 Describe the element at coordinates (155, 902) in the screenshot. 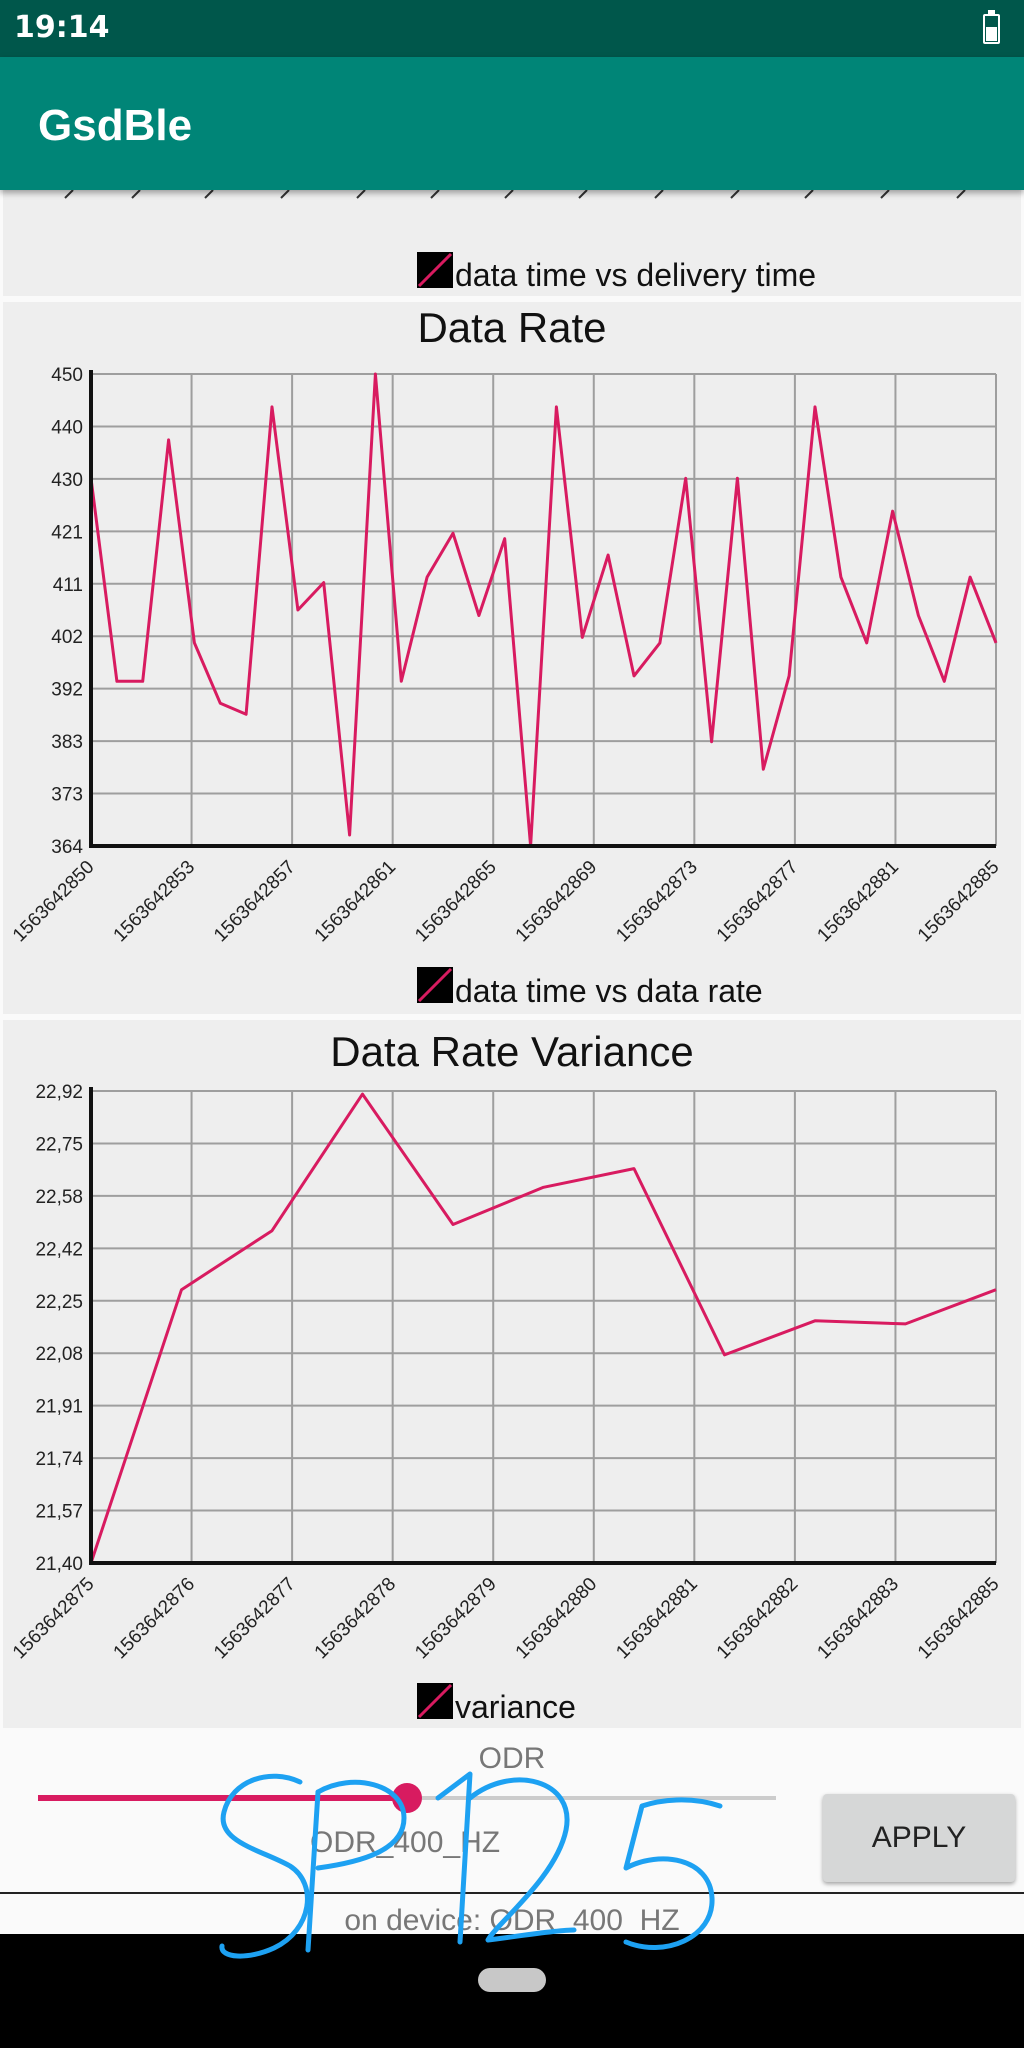

I see `x-tick-label: 1563642853` at that location.